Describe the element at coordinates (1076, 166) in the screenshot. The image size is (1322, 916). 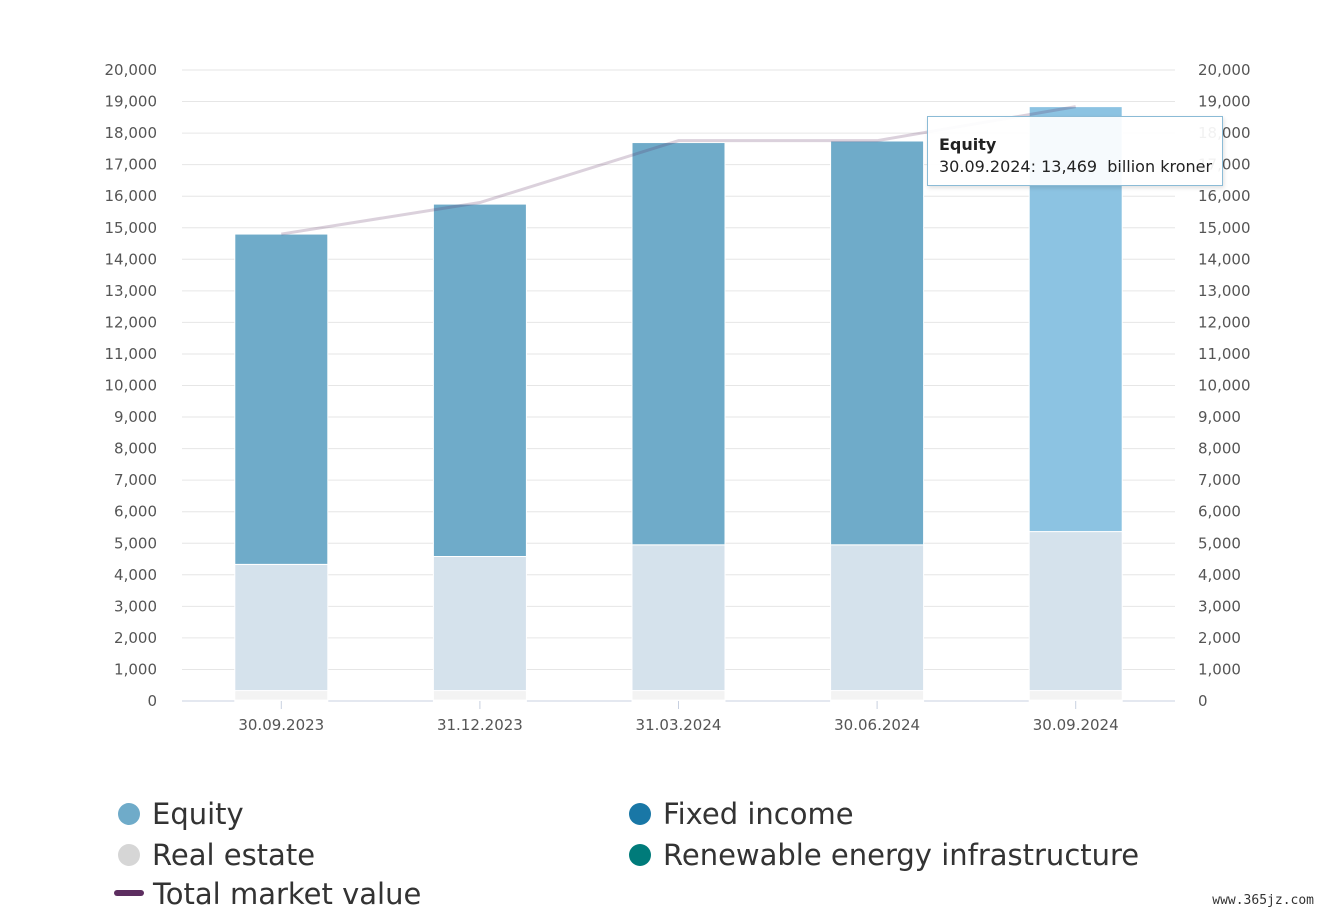
I see `tooltip-value: 30.09.2024: 13,469 billion kroner` at that location.